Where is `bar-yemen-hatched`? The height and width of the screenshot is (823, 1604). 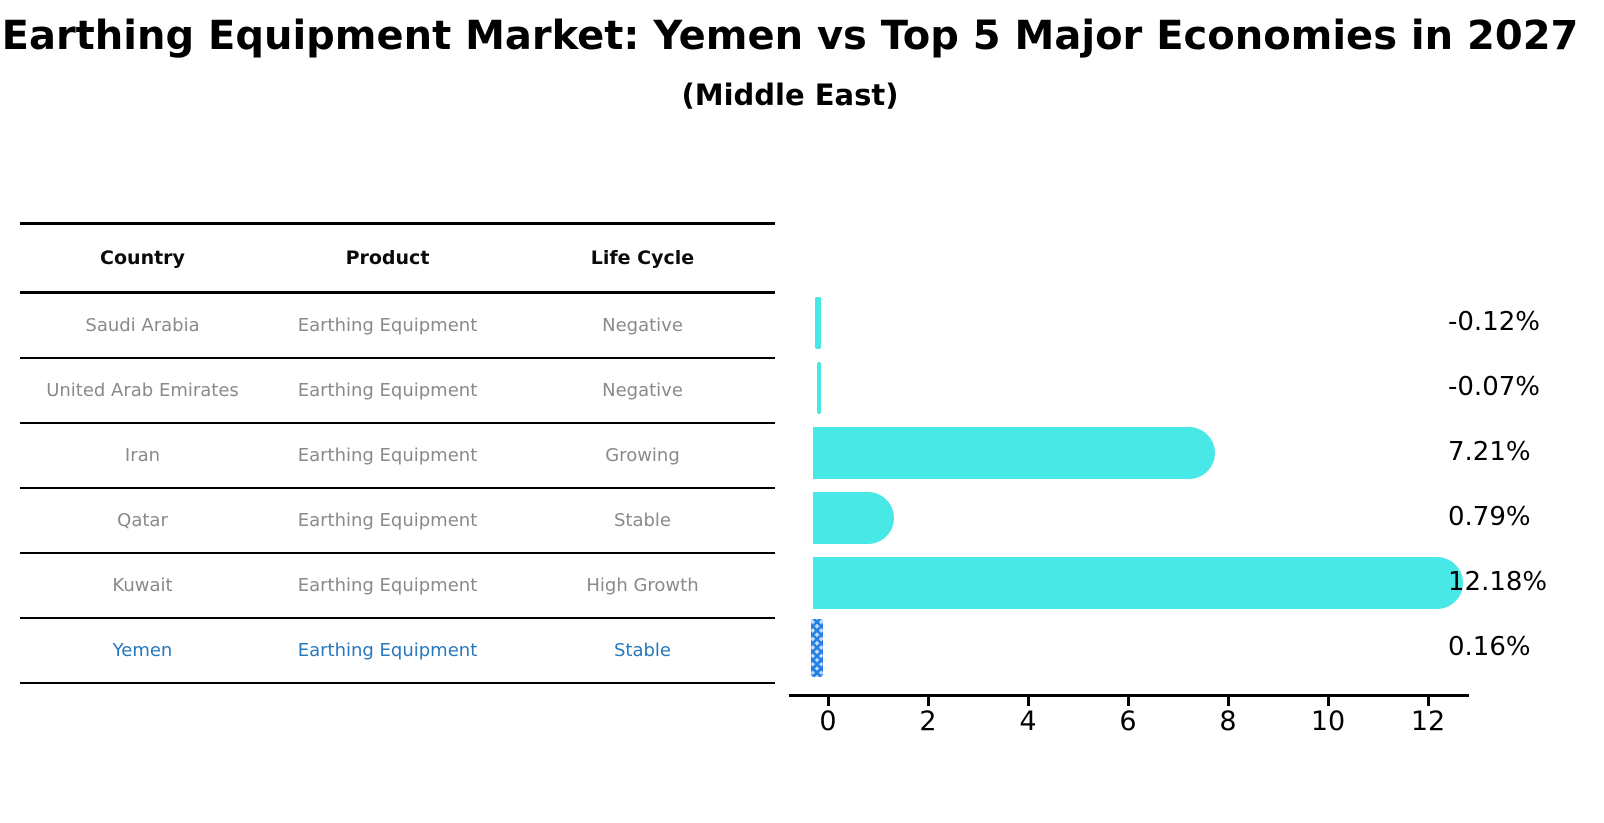 bar-yemen-hatched is located at coordinates (817, 648).